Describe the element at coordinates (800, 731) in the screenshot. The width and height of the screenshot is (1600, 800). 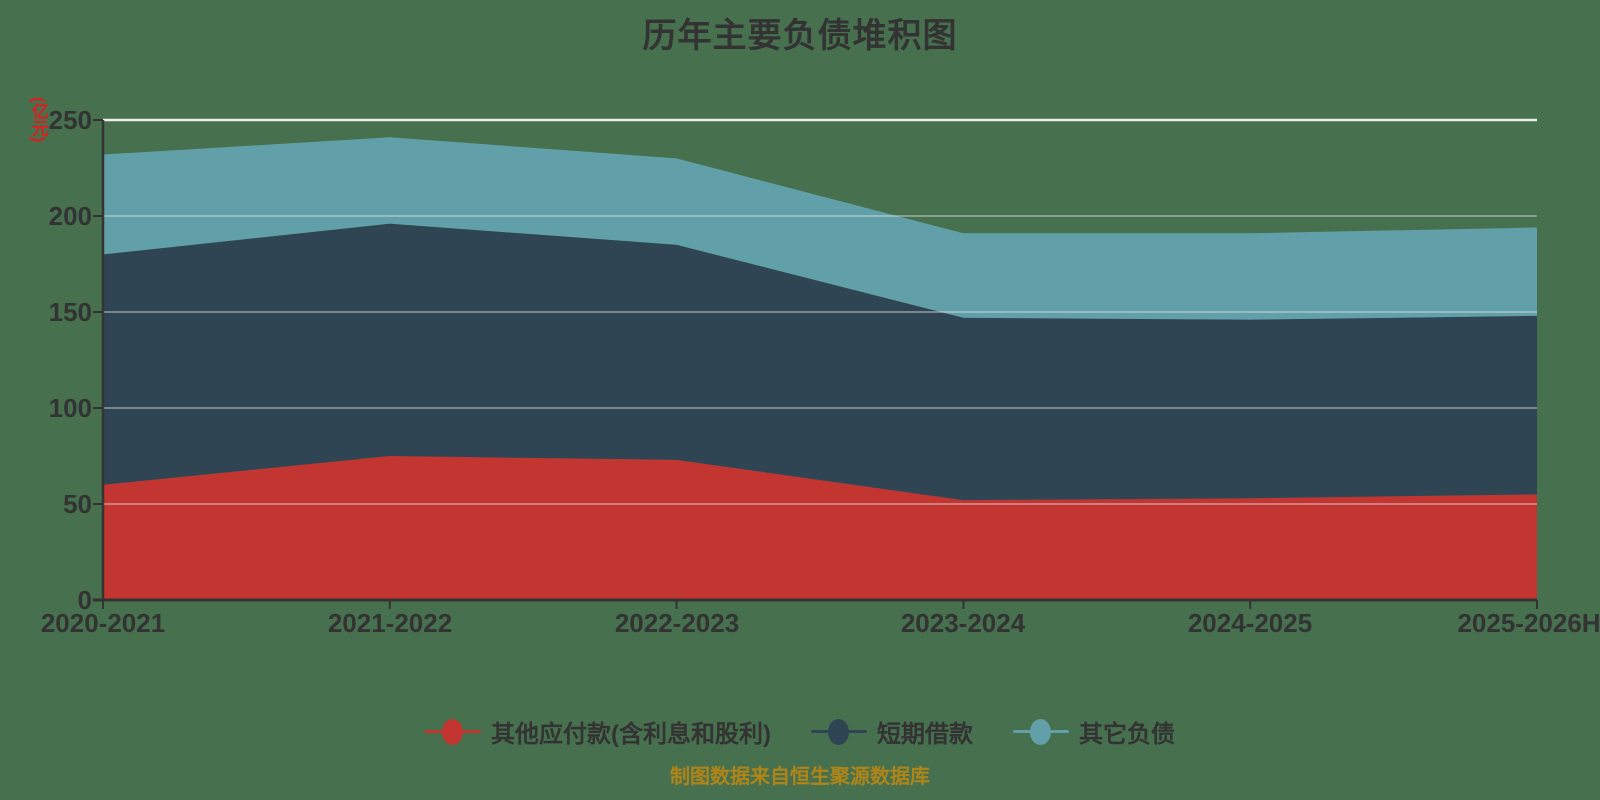
I see `legend: 其他应付款(含利息和股利) 短期借款 其它负债` at that location.